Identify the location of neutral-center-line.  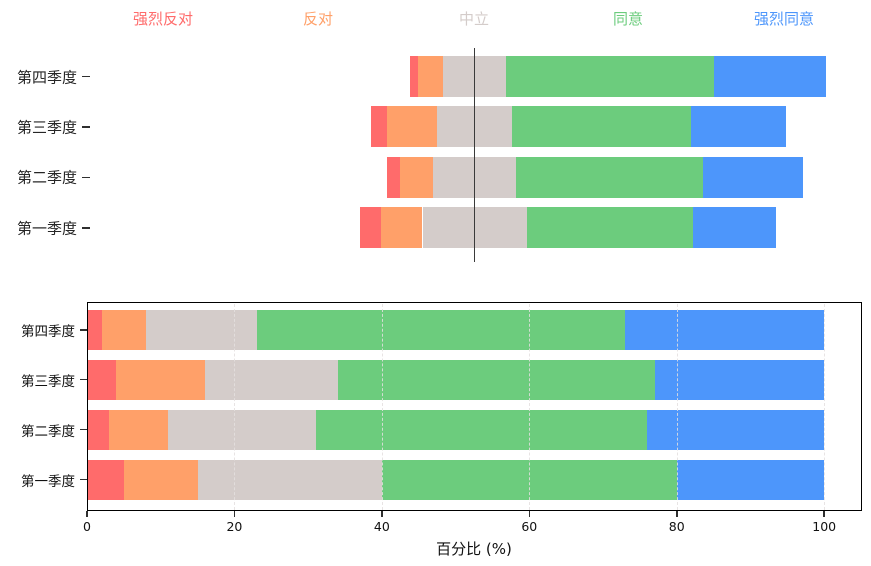
(474, 155).